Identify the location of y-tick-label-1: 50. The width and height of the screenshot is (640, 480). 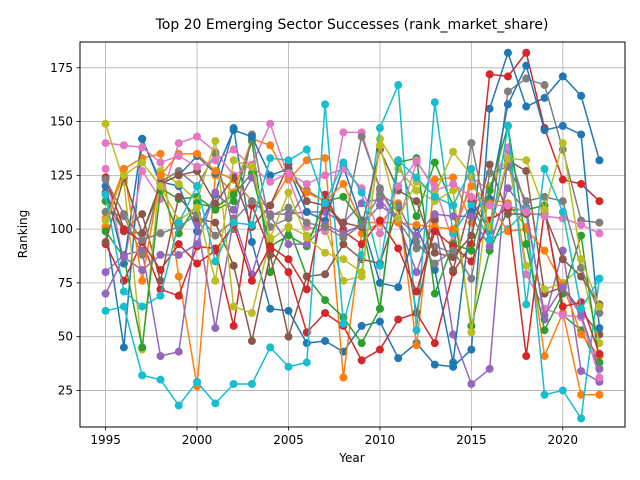
(65, 337).